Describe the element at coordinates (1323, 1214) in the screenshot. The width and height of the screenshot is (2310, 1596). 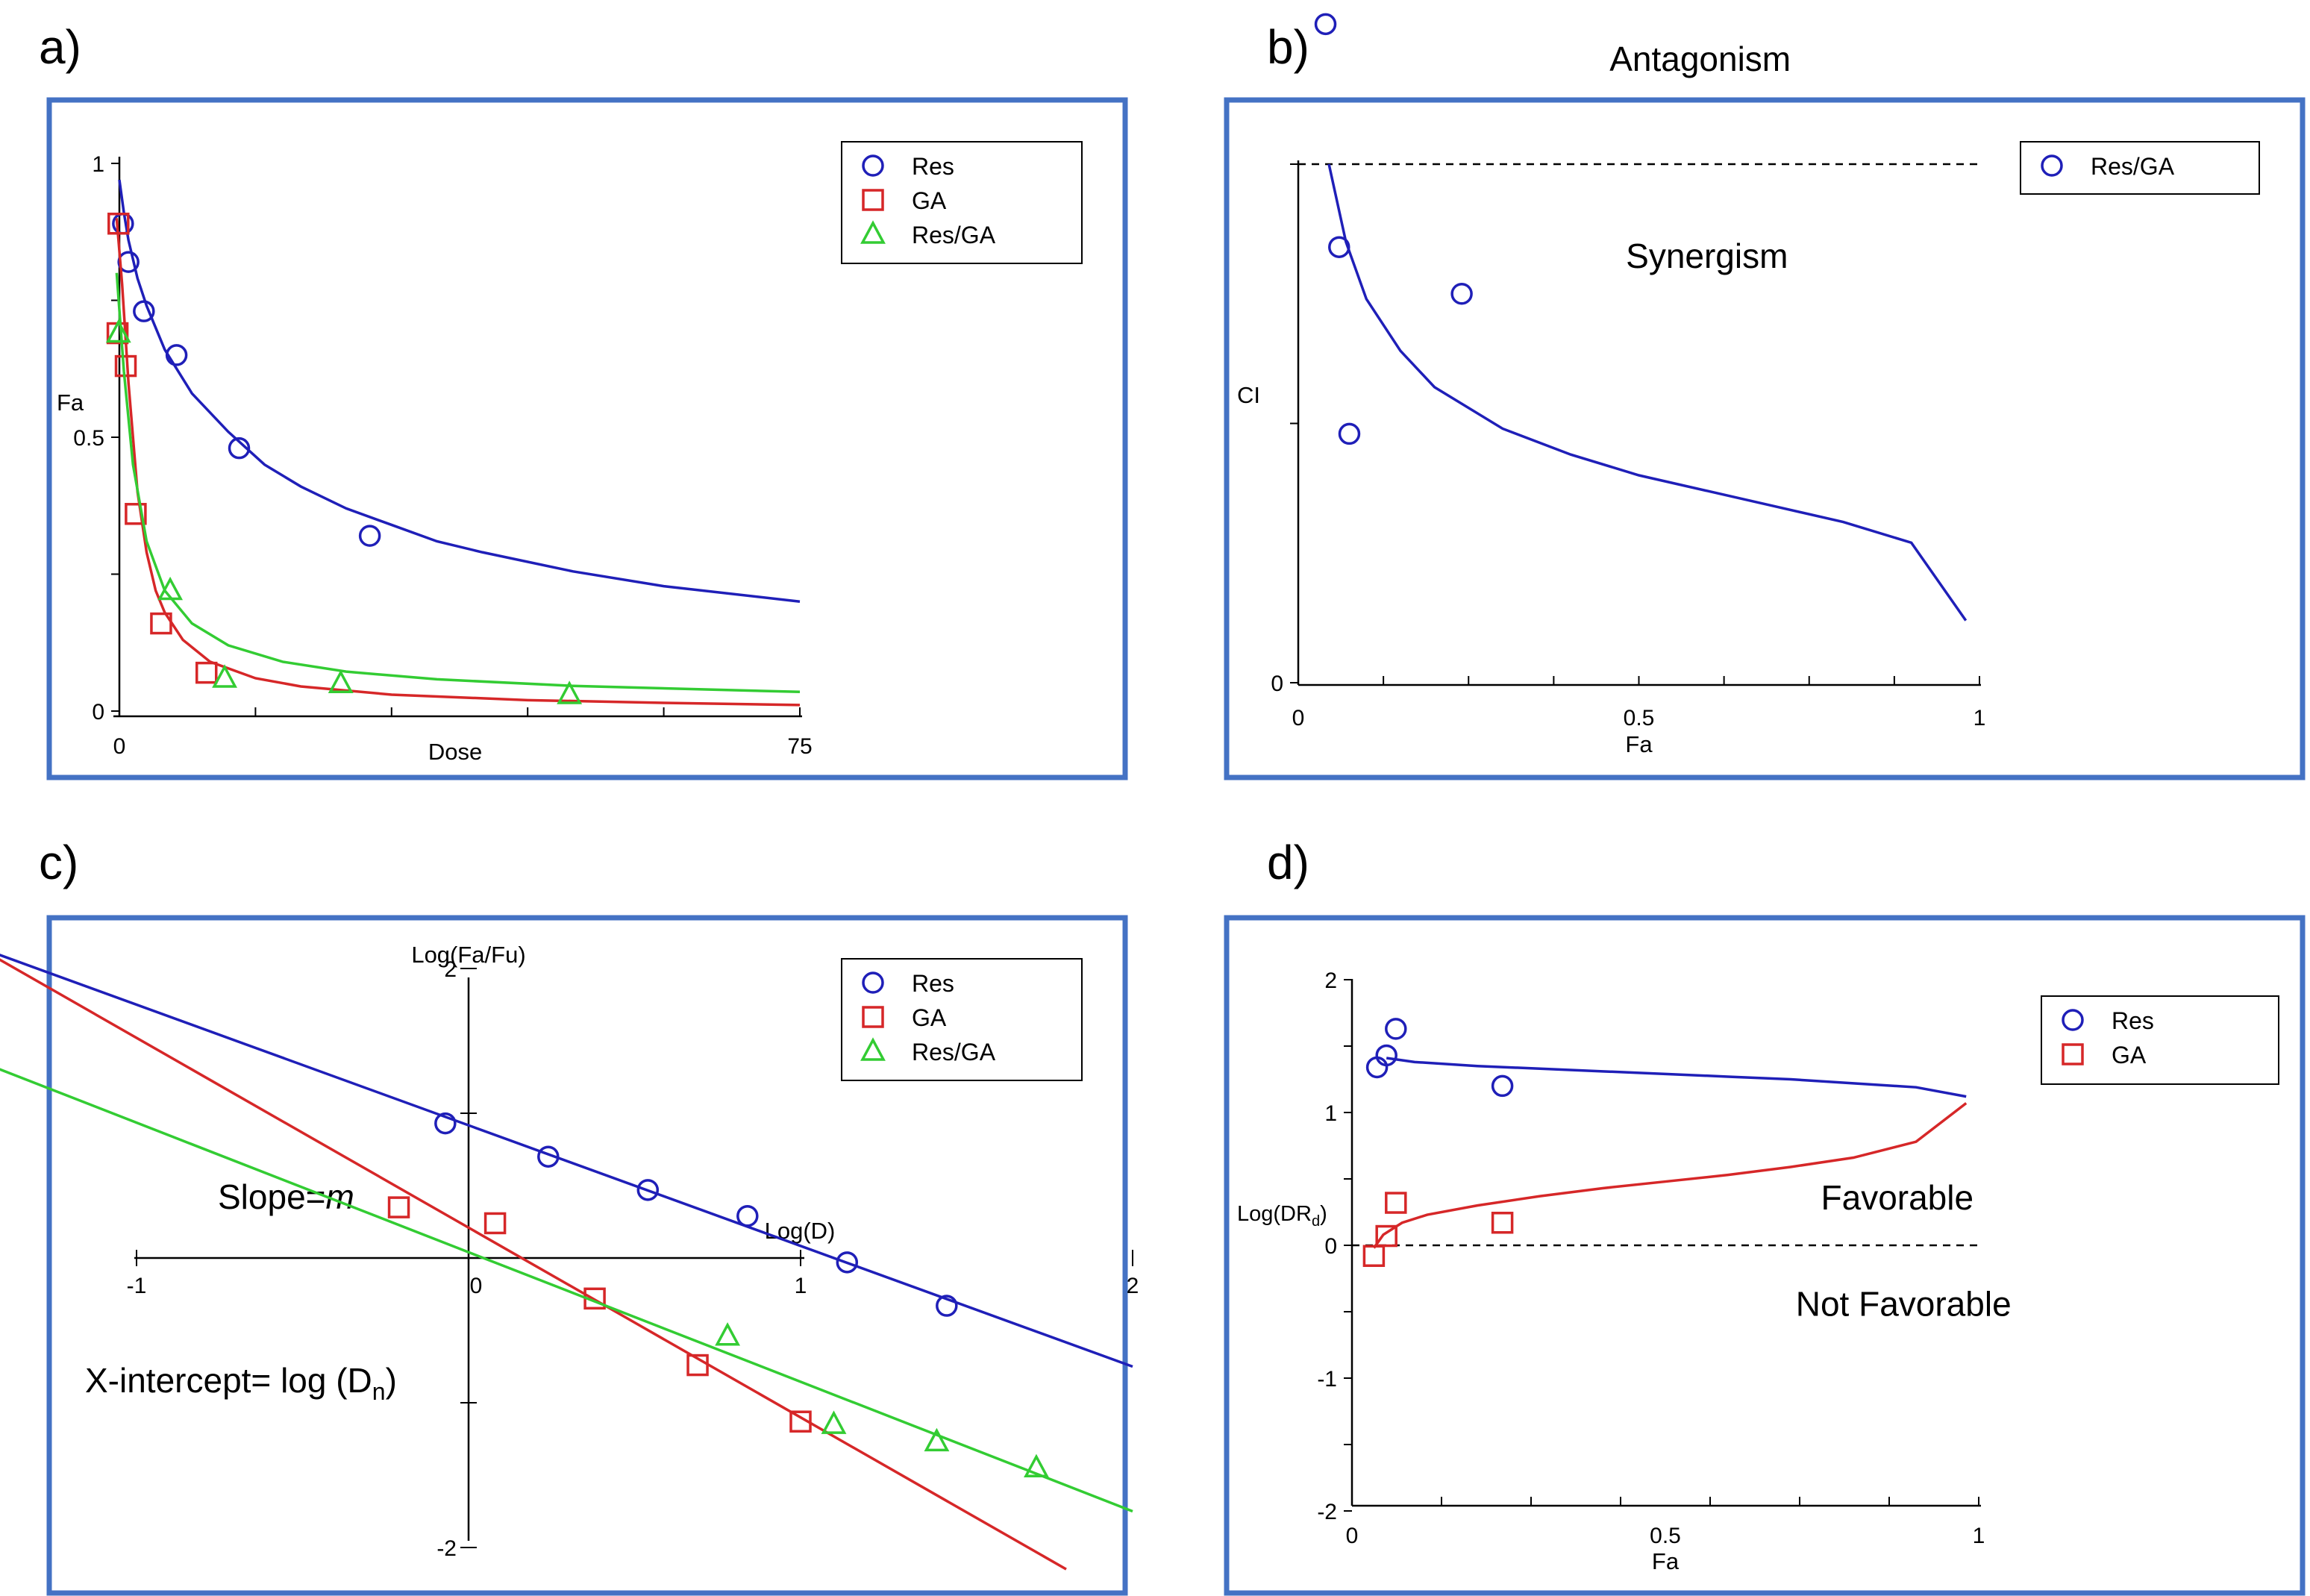
I see `y-axis-label-tail: )` at that location.